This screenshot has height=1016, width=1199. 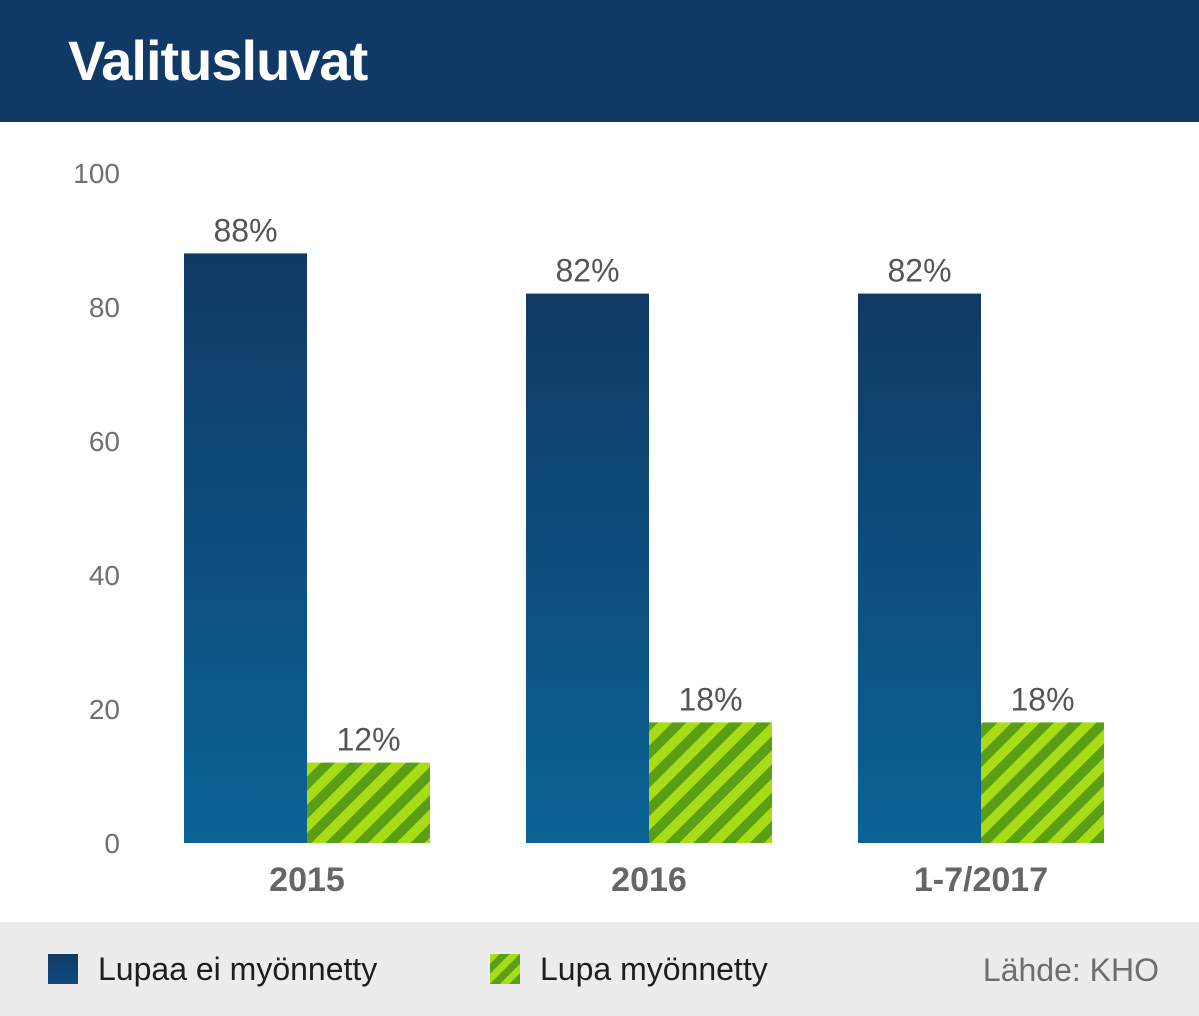 What do you see at coordinates (104, 575) in the screenshot?
I see `y-tick-label: 40` at bounding box center [104, 575].